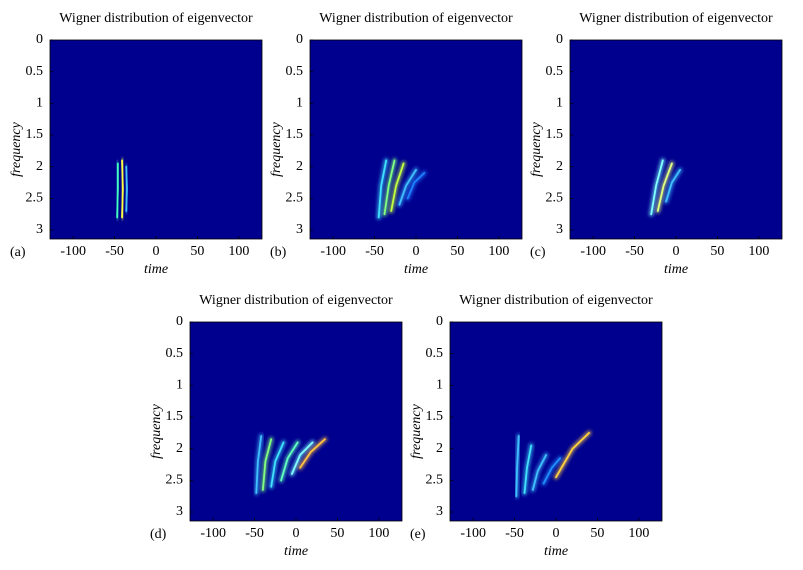 The height and width of the screenshot is (570, 803). I want to click on panel-label: (b), so click(278, 252).